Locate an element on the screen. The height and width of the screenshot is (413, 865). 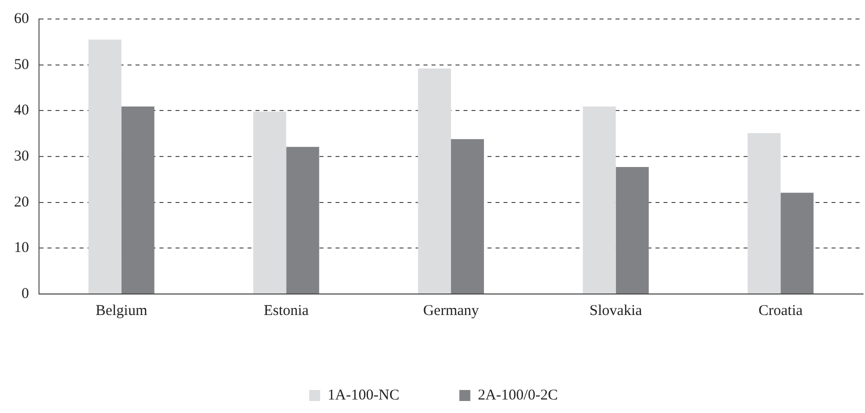
x-tick-label: Estonia is located at coordinates (287, 310).